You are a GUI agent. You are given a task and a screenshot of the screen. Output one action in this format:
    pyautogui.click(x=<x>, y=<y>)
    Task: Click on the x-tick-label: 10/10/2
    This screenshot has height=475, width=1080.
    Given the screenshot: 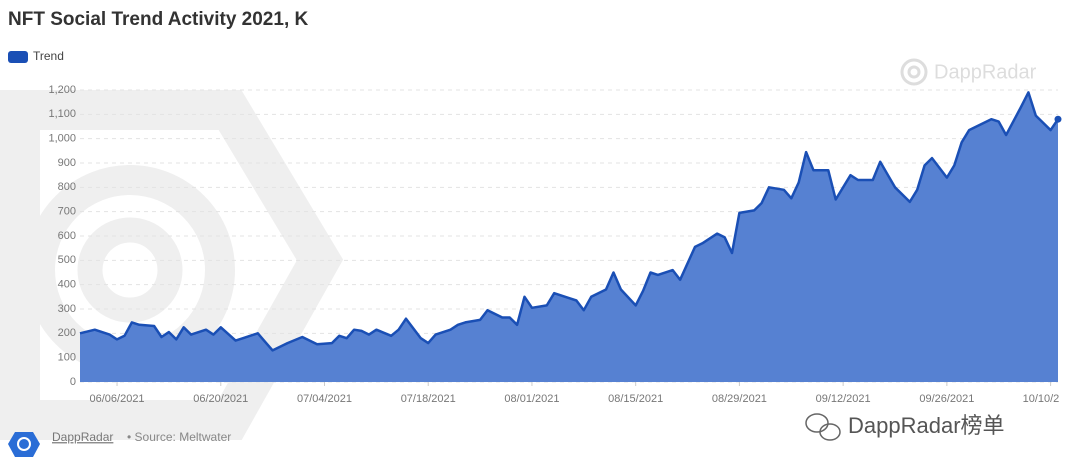 What is the action you would take?
    pyautogui.click(x=1041, y=399)
    